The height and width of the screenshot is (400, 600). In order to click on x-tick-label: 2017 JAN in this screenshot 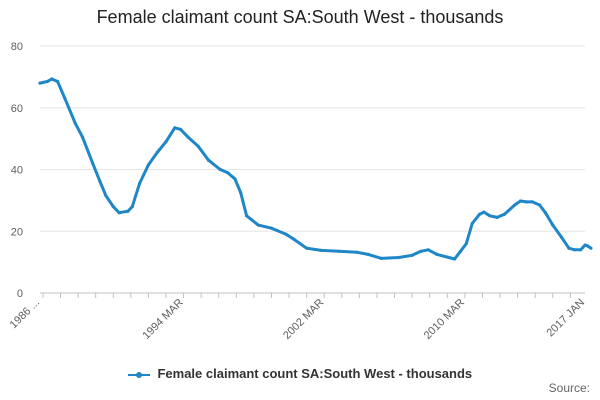, I will do `click(565, 318)`.